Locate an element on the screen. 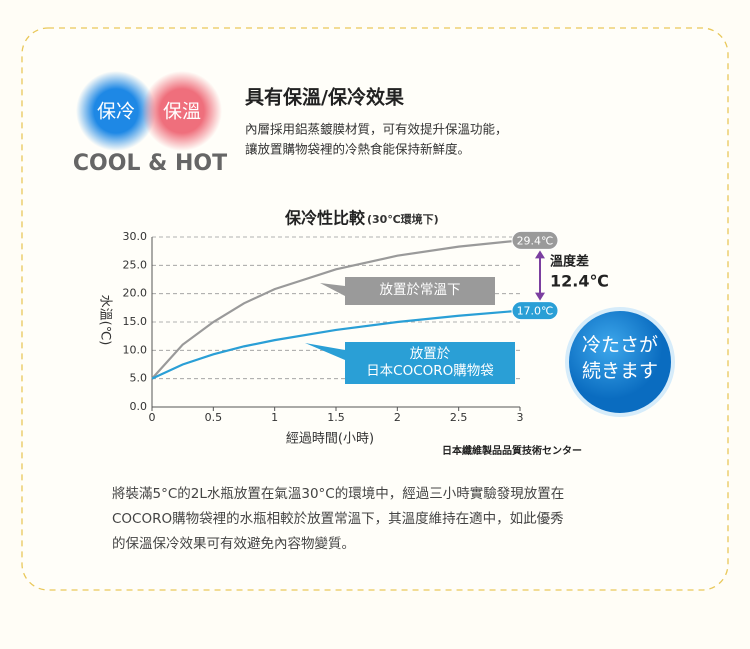  x-tick-label: 0 is located at coordinates (152, 417).